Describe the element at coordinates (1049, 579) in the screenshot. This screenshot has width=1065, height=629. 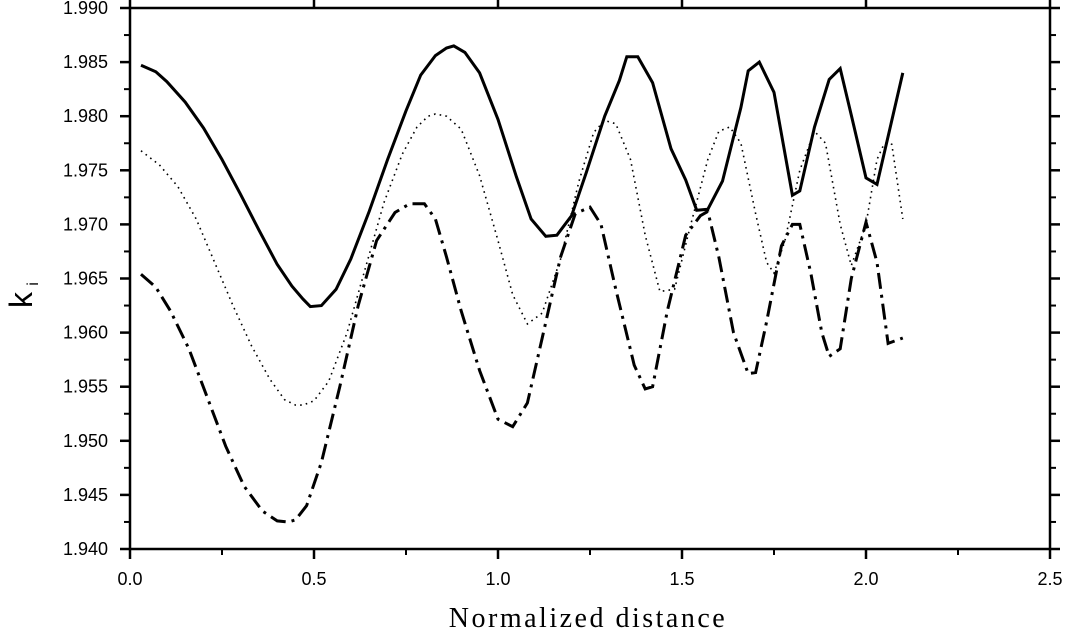
I see `x-tick-label: 2.5` at that location.